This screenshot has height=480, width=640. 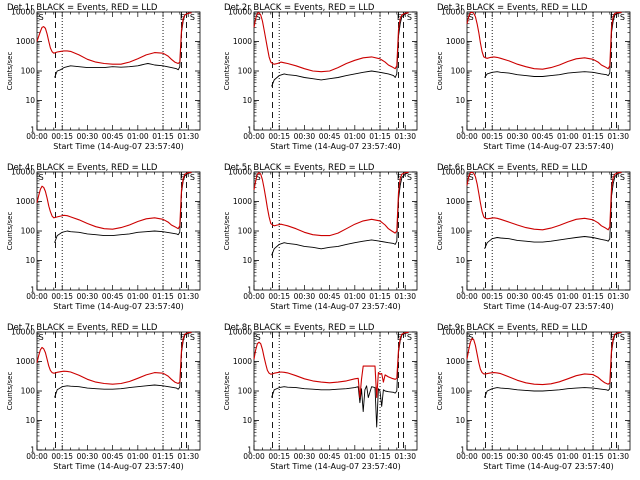 What do you see at coordinates (512, 328) in the screenshot?
I see `chart-title: Det 9r BLACK = Events, RED = LLD` at bounding box center [512, 328].